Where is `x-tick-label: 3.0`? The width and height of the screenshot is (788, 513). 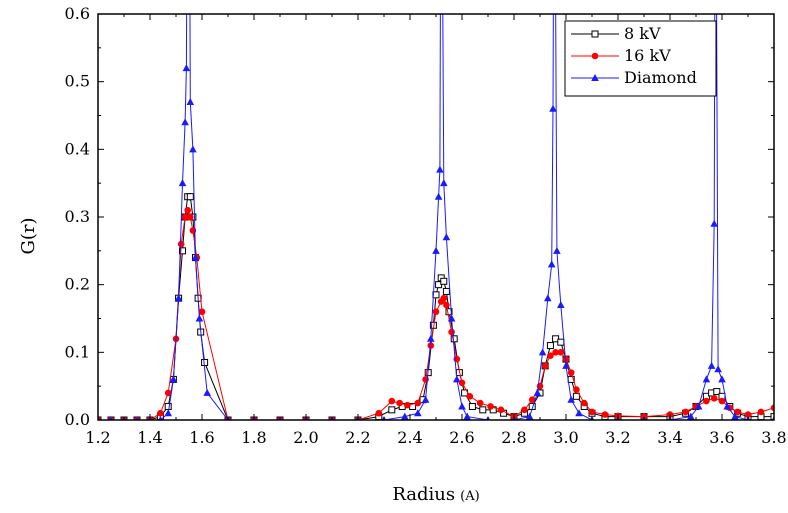 x-tick-label: 3.0 is located at coordinates (565, 437).